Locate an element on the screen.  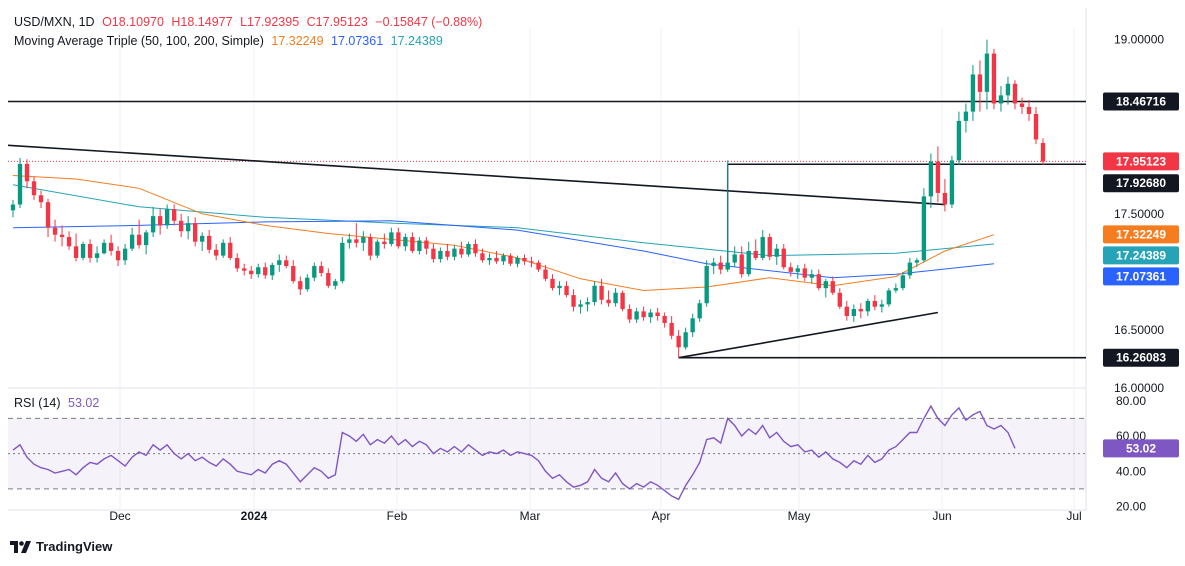
rsi-title: RSI (14) is located at coordinates (37, 403).